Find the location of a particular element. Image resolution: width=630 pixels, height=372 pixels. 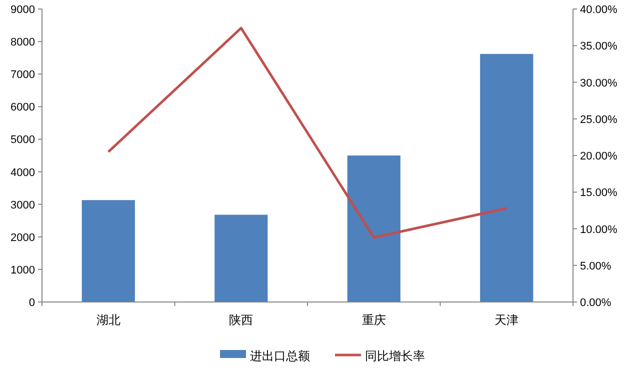

y-tick-label: 2000 is located at coordinates (22, 238).